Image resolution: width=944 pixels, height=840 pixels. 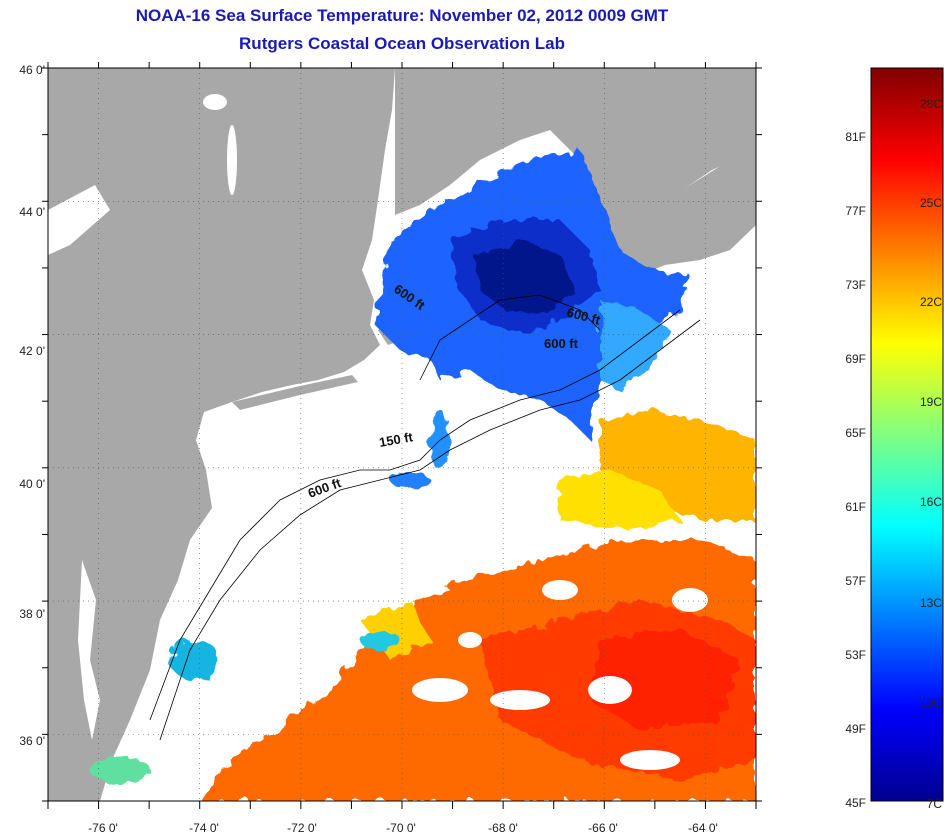 I want to click on lon-label: -76 0', so click(x=103, y=828).